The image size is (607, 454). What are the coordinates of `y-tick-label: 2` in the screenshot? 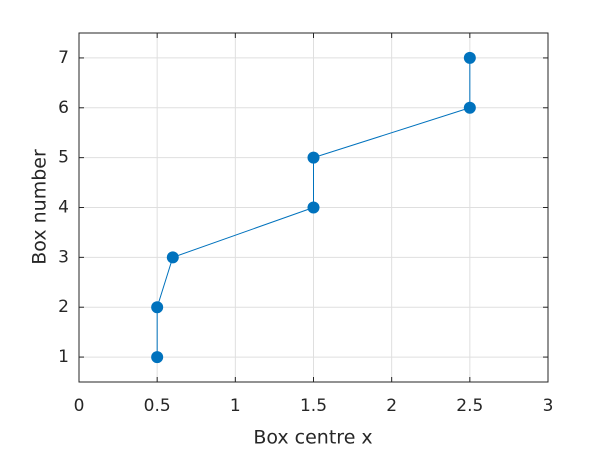 It's located at (63, 307).